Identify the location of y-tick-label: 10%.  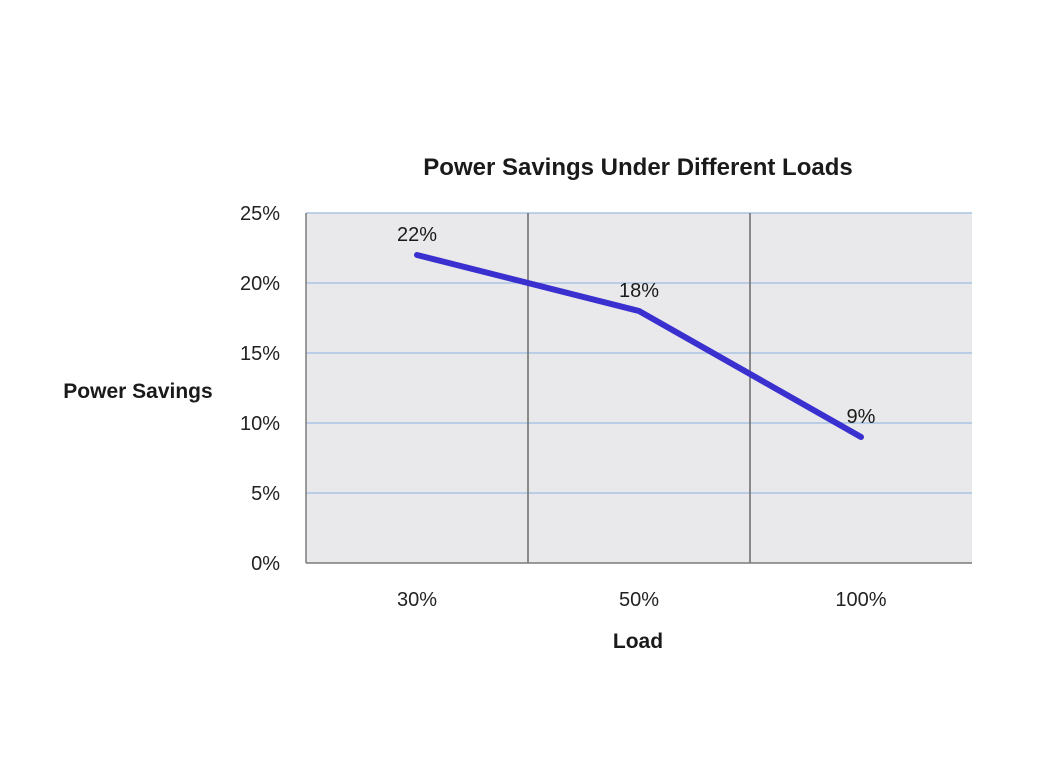
(260, 424).